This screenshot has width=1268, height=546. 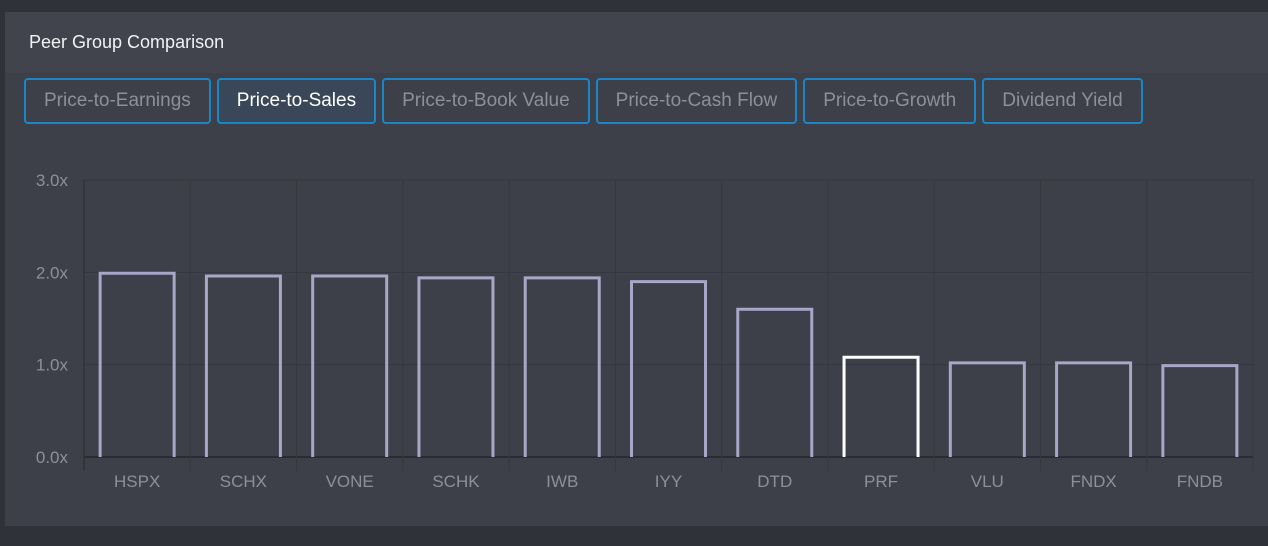 I want to click on bar-vone, so click(x=350, y=365).